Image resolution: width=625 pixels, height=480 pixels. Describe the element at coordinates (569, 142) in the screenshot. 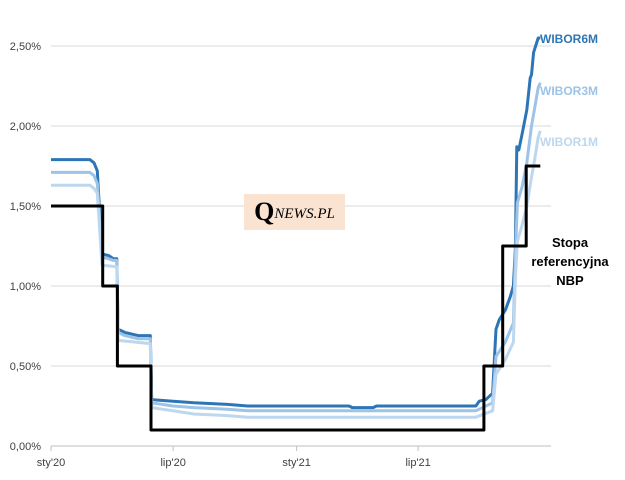

I see `series-label: WIBOR1M` at that location.